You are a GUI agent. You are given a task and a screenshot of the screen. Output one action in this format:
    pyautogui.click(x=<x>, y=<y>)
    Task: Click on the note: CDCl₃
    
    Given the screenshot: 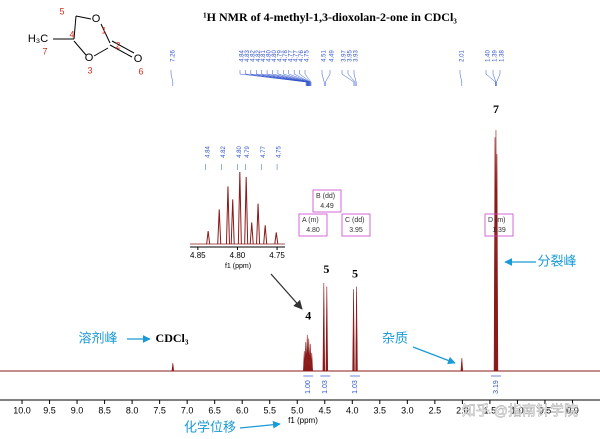 What is the action you would take?
    pyautogui.click(x=172, y=338)
    